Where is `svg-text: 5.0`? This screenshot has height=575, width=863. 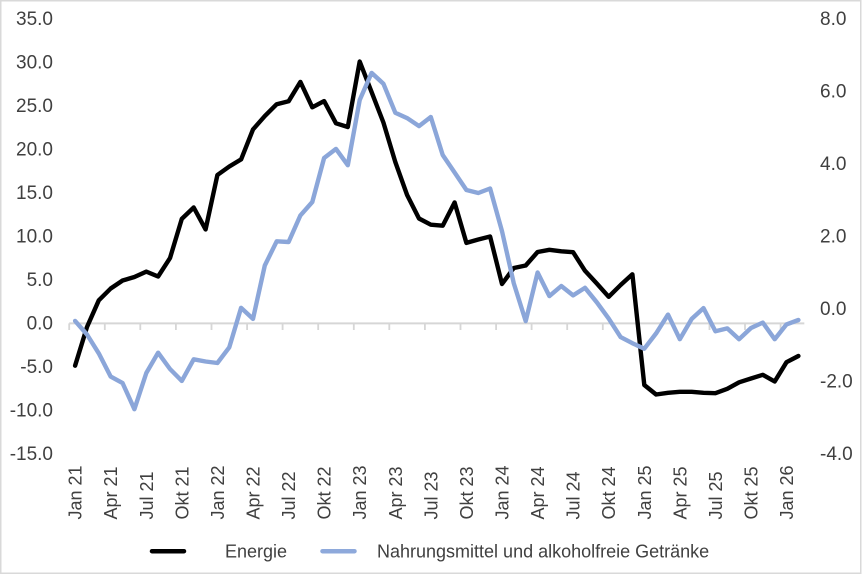 svg-text: 5.0 is located at coordinates (40, 280).